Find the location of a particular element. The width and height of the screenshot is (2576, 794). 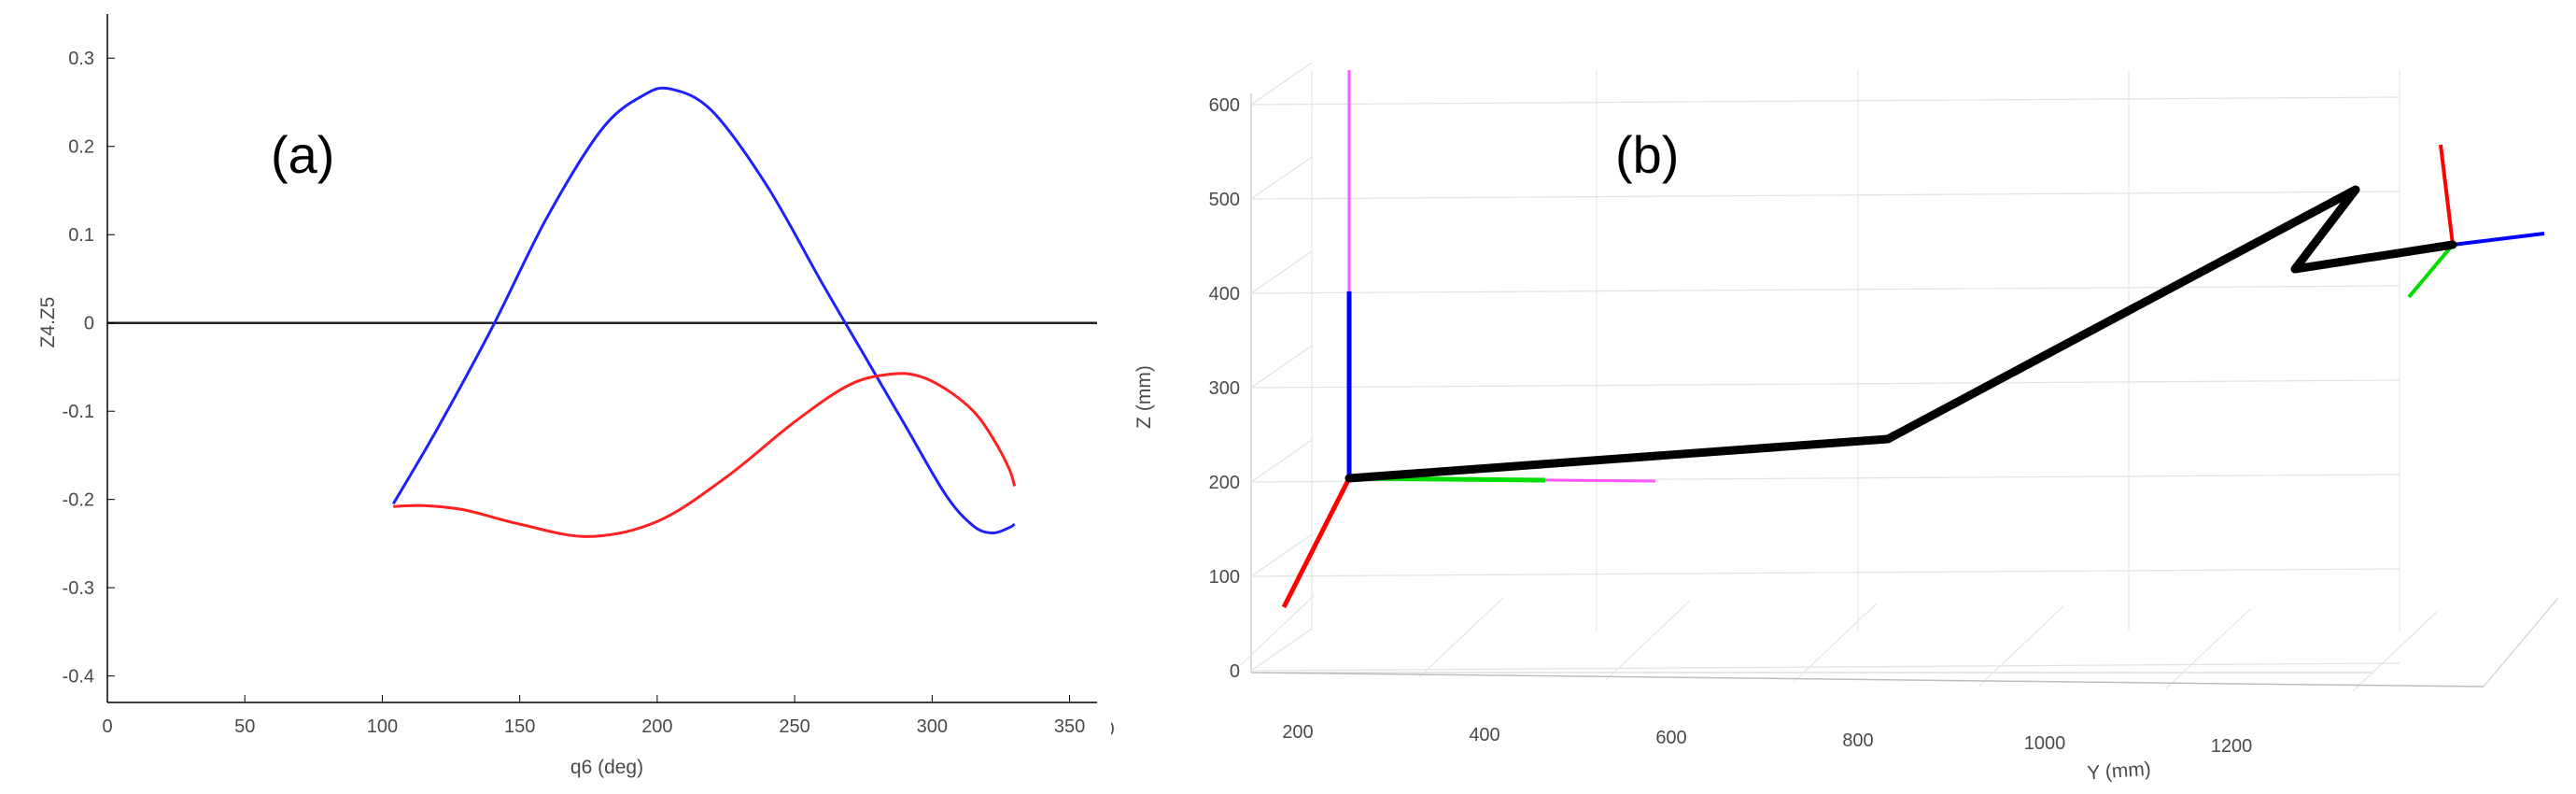

y-tick-label: 400 is located at coordinates (1484, 735).